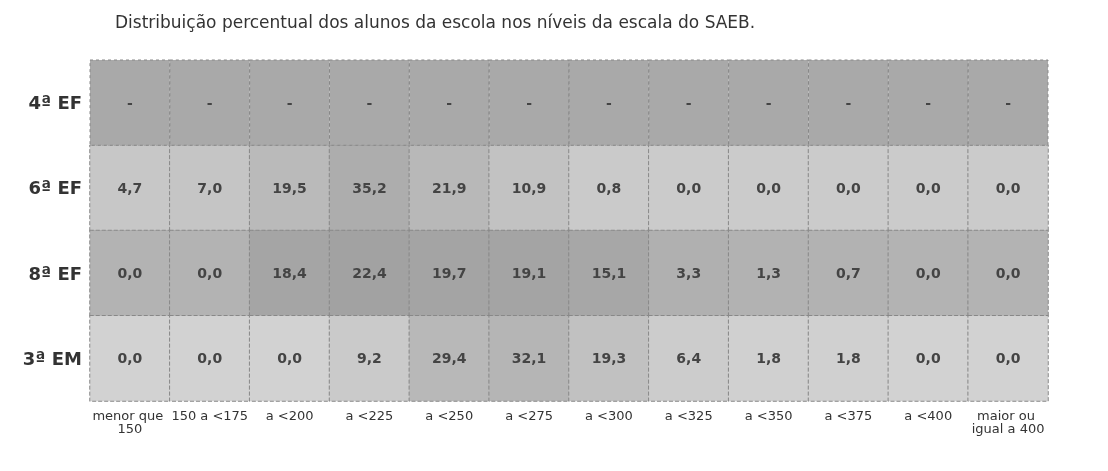  What do you see at coordinates (529, 358) in the screenshot?
I see `data-label: 32,1` at bounding box center [529, 358].